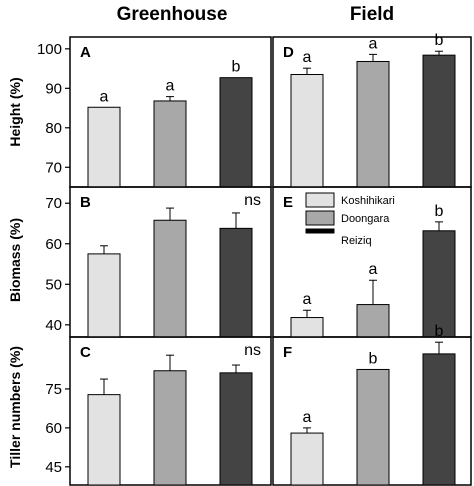  Describe the element at coordinates (236, 429) in the screenshot. I see `panel-c-bar-reiziq` at that location.